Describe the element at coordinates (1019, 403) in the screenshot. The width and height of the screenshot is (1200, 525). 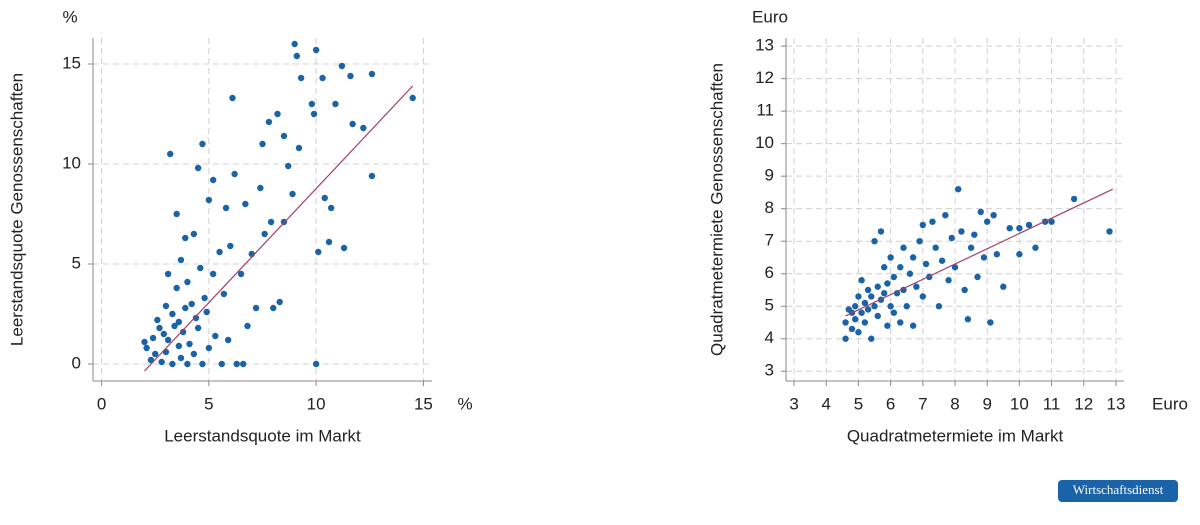
I see `x-tick-label: 10` at that location.